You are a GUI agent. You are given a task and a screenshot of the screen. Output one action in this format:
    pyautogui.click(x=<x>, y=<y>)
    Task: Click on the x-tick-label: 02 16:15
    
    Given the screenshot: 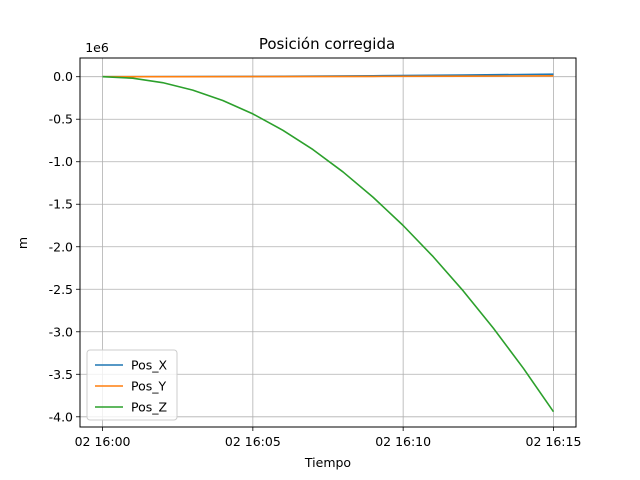 What is the action you would take?
    pyautogui.click(x=554, y=441)
    